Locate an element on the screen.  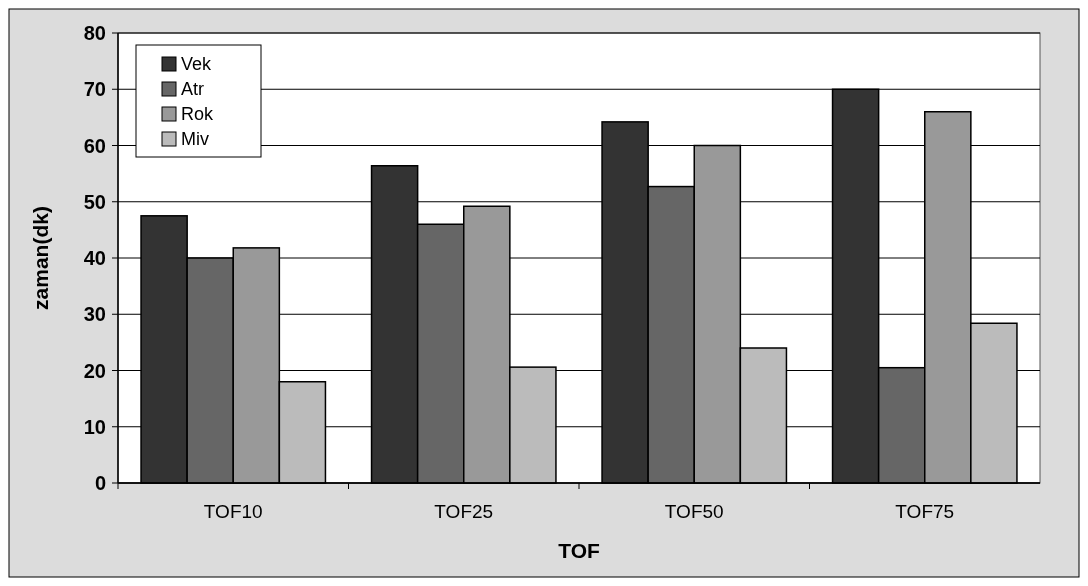
x-tick-label: TOF50 is located at coordinates (694, 511).